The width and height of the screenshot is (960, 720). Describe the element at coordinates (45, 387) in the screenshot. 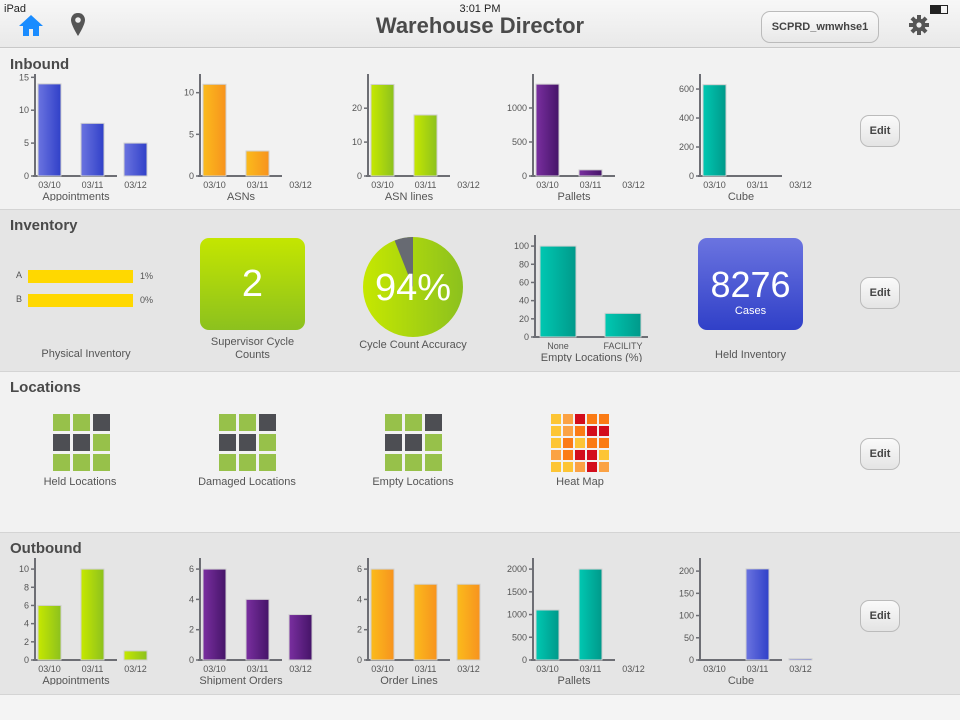

I see `section-title: Locations` at that location.